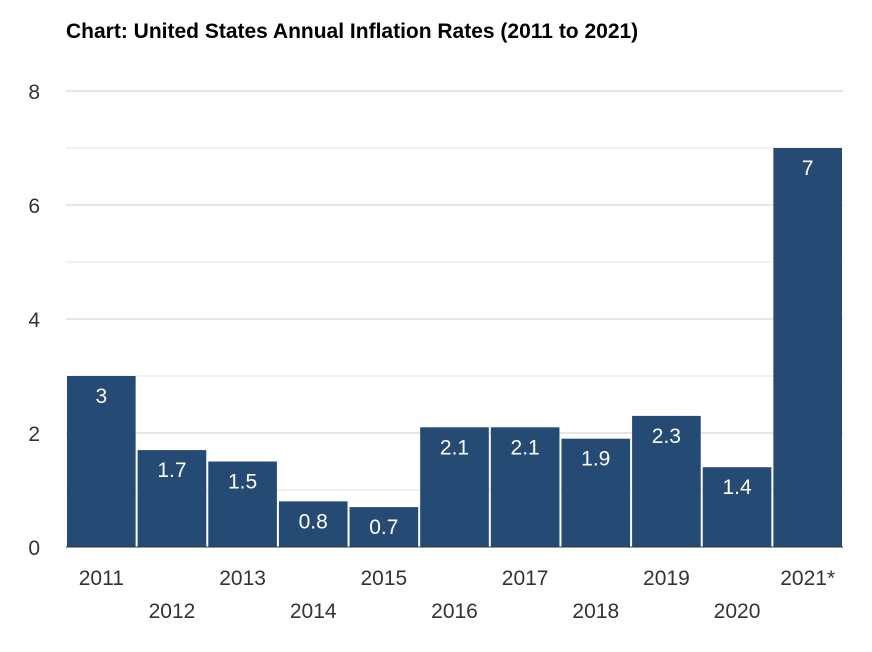 The height and width of the screenshot is (652, 872). I want to click on data-label-2011: 3, so click(101, 396).